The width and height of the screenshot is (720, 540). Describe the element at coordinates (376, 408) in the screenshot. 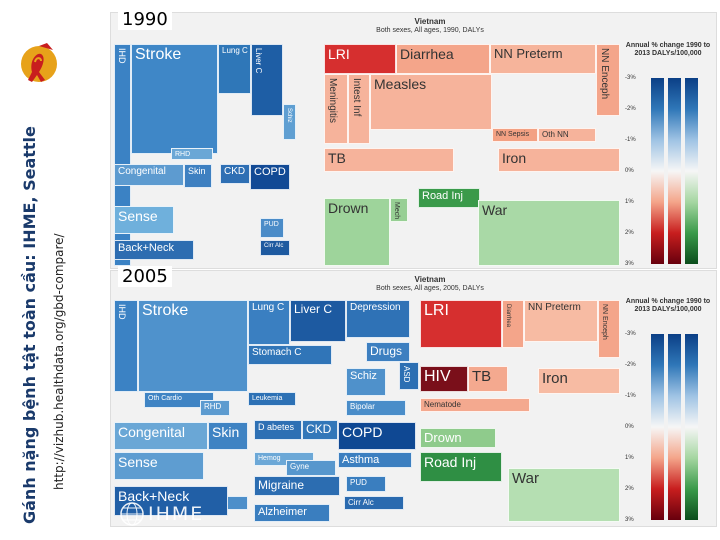

I see `treemap-cell-bipolar: Bipolar` at that location.